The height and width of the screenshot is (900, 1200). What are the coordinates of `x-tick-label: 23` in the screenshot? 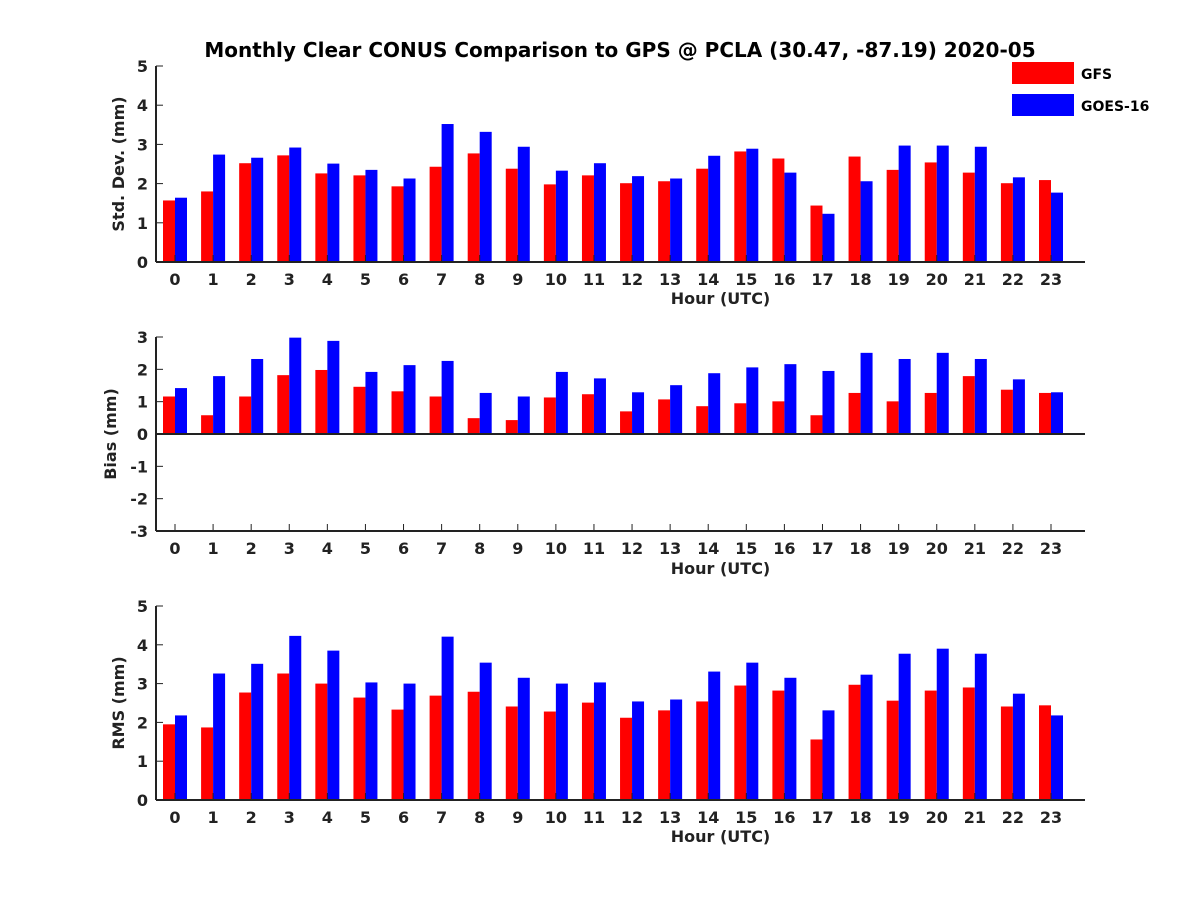 It's located at (1051, 817).